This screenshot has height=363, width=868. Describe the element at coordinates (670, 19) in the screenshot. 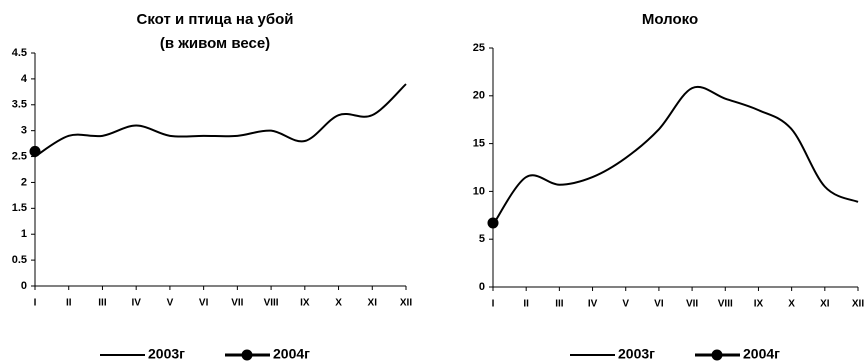

I see `chart-title: Молоко` at that location.